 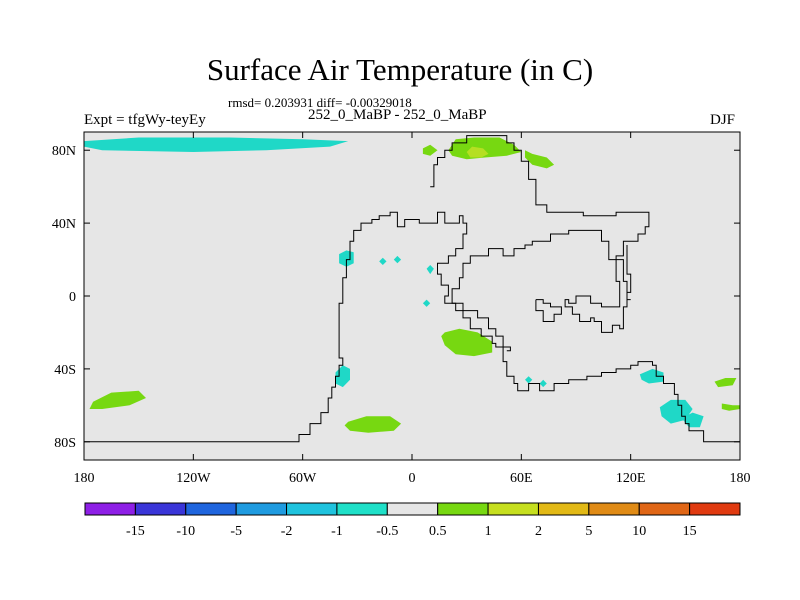 What do you see at coordinates (488, 531) in the screenshot?
I see `colorbar-label: 1` at bounding box center [488, 531].